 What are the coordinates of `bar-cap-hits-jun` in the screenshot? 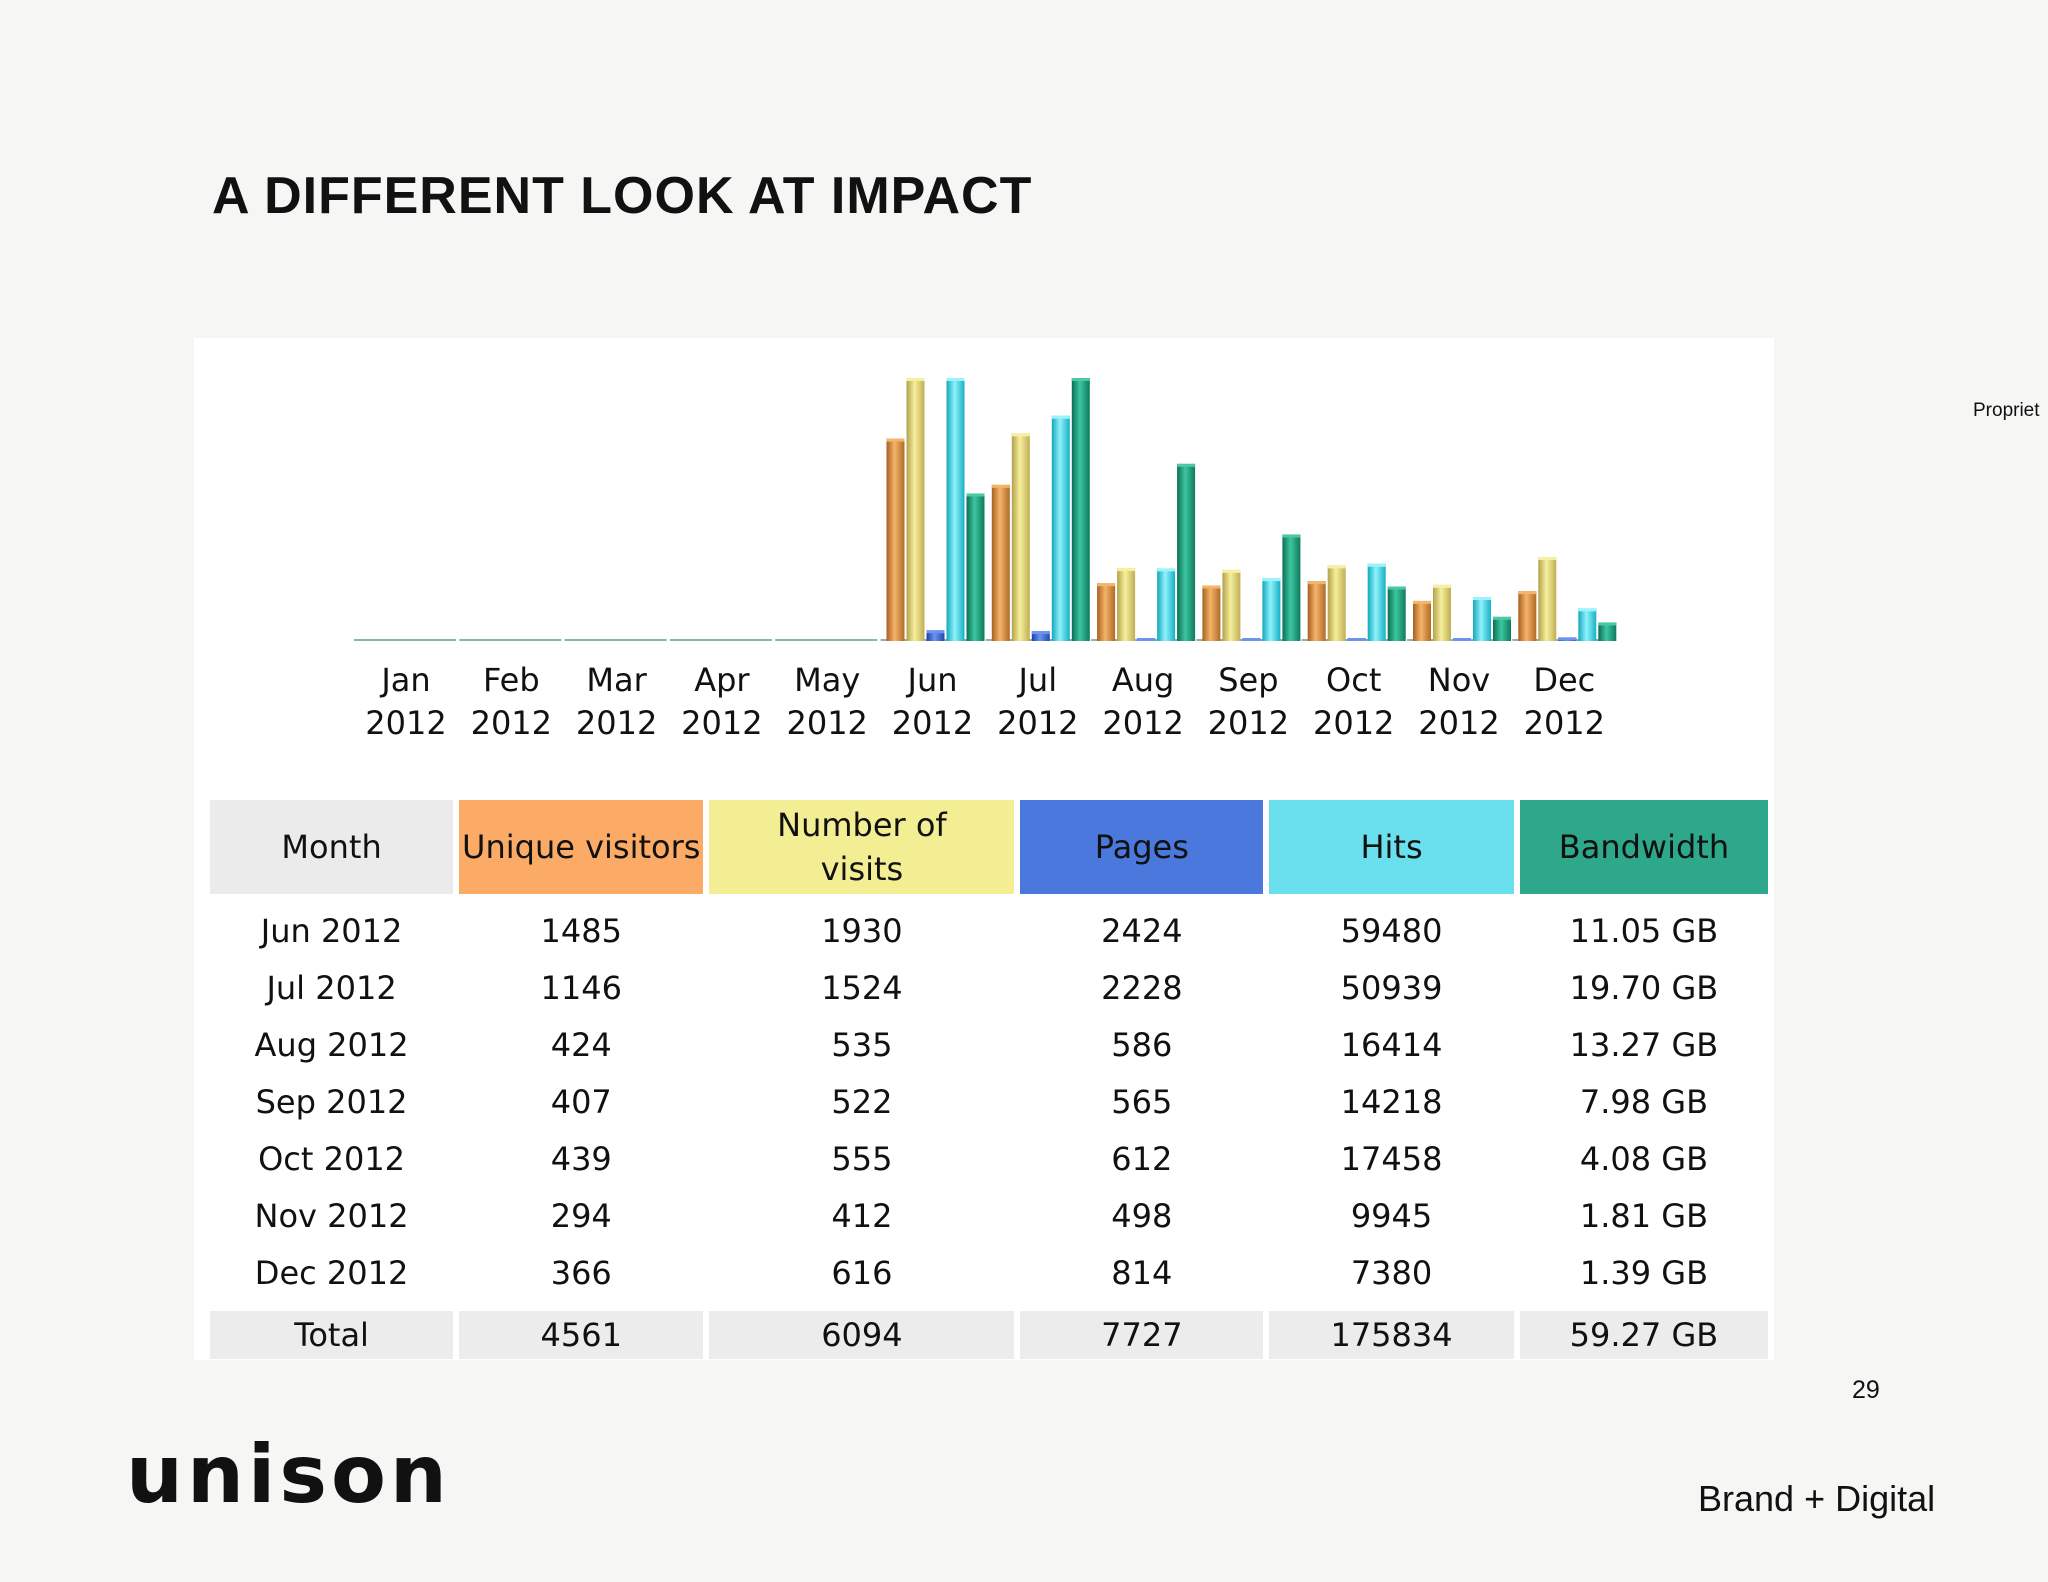 It's located at (955, 379).